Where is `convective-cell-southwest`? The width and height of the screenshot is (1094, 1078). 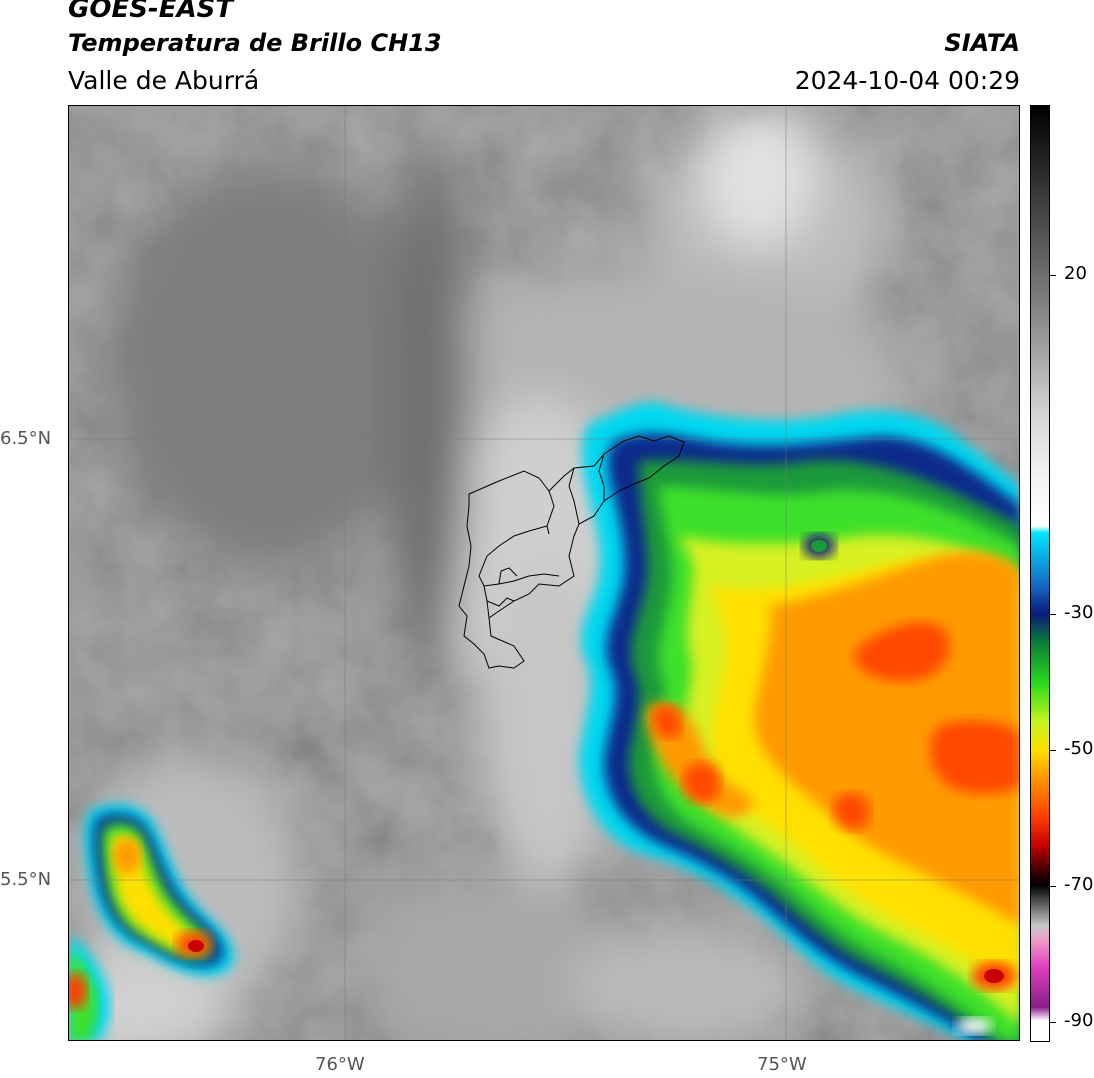
convective-cell-southwest is located at coordinates (152, 922).